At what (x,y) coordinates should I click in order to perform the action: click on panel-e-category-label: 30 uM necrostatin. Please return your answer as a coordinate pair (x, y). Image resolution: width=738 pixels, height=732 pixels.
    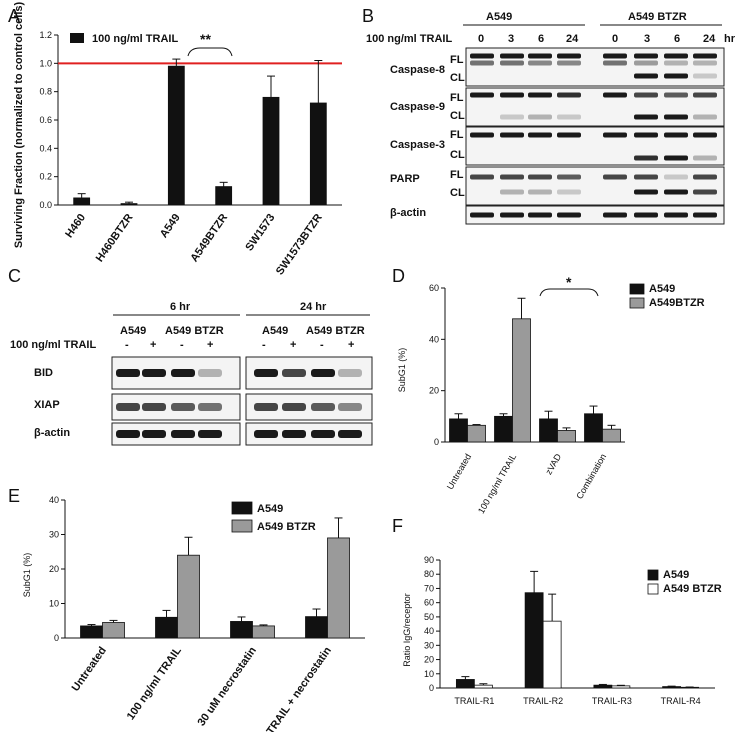
    Looking at the image, I should click on (227, 687).